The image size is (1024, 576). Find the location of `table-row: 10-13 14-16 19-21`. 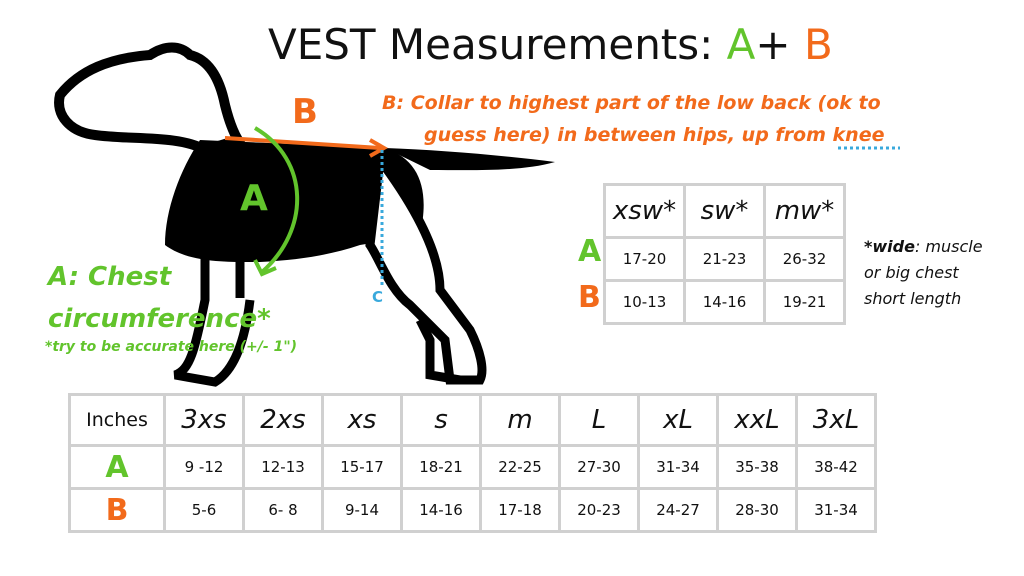

table-row: 10-13 14-16 19-21 is located at coordinates (724, 302).